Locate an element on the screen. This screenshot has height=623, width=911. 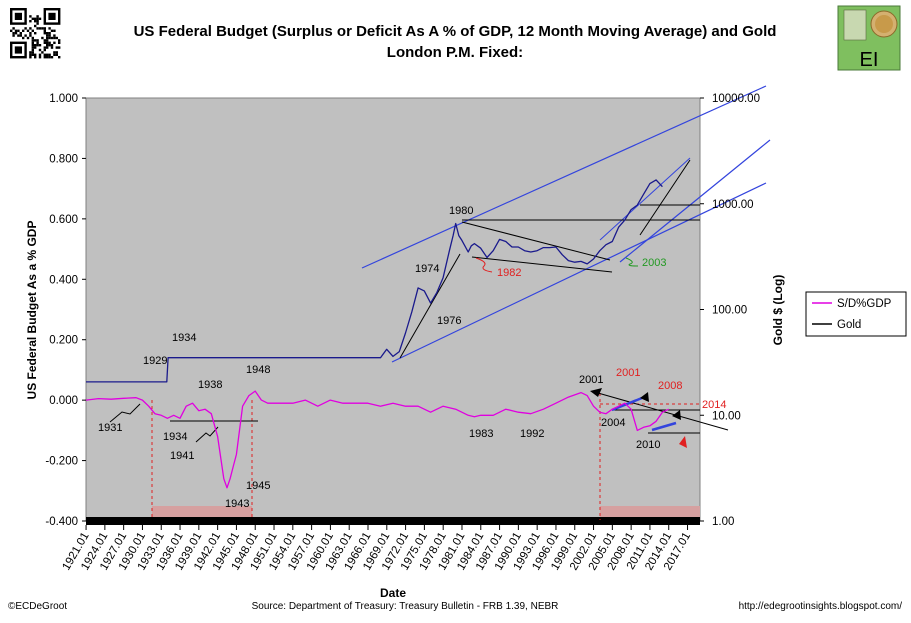
ann-2008: 2008 is located at coordinates (670, 386).